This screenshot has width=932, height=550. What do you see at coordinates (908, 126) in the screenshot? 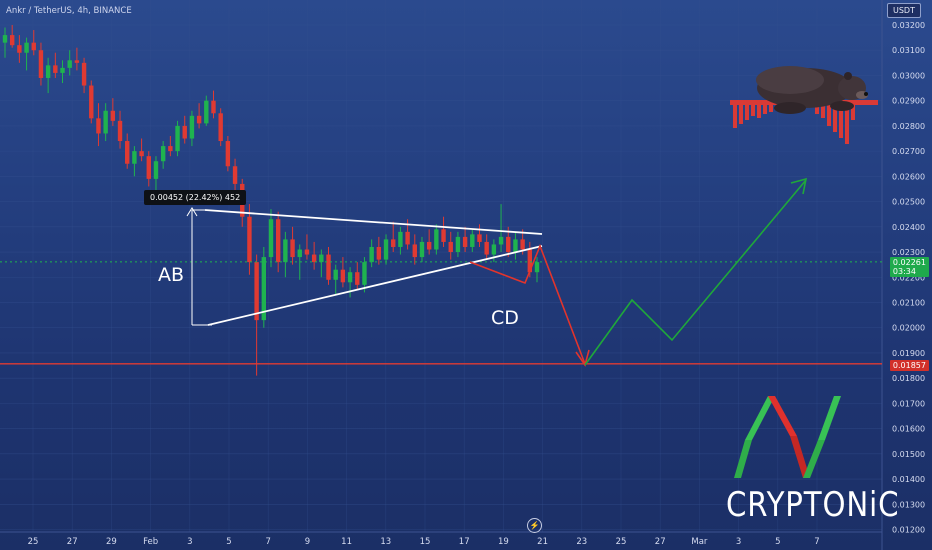
I see `y-tick-label: 0.02800` at bounding box center [908, 126].